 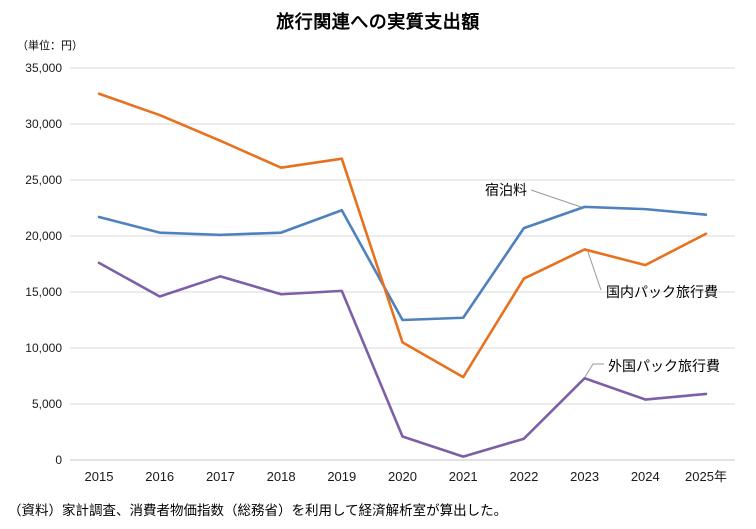 What do you see at coordinates (50, 46) in the screenshot?
I see `unit-label: （単位：円）` at bounding box center [50, 46].